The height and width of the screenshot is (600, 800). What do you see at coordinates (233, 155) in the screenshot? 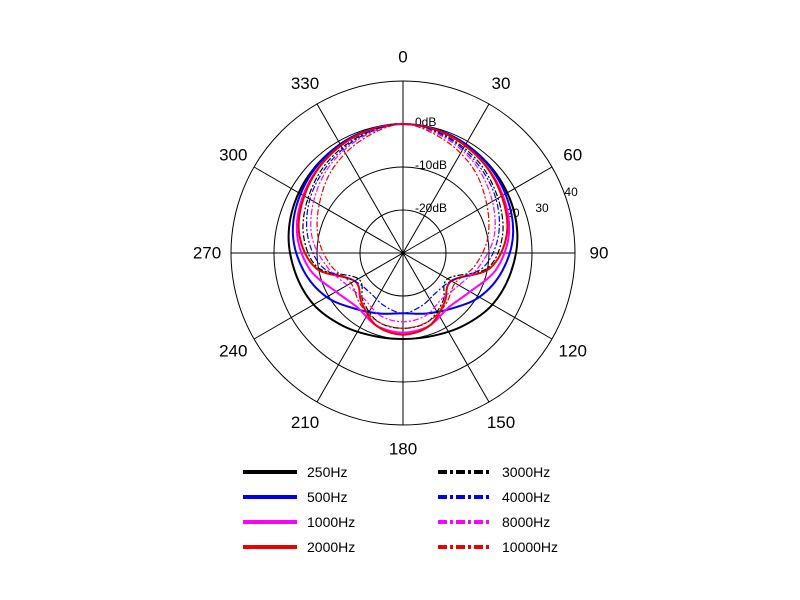
I see `angle-tick-label: 300` at bounding box center [233, 155].